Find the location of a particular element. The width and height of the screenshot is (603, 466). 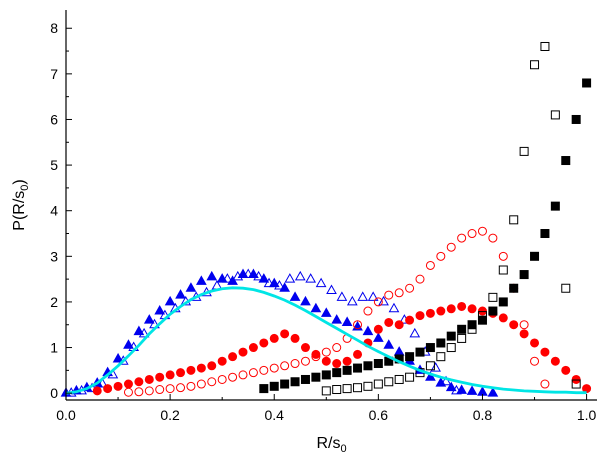

x-axis-title-main: R/s is located at coordinates (328, 443).